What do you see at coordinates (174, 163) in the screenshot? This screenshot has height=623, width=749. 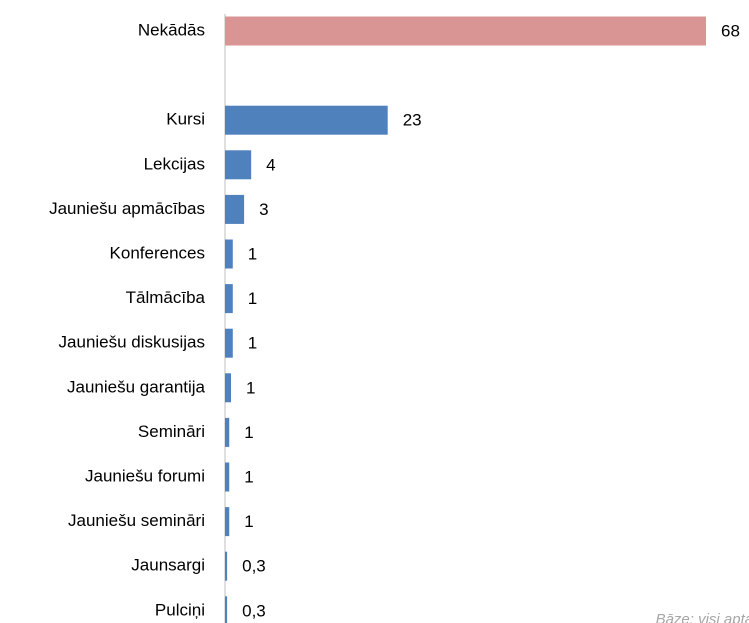 I see `category-label: Lekcijas` at bounding box center [174, 163].